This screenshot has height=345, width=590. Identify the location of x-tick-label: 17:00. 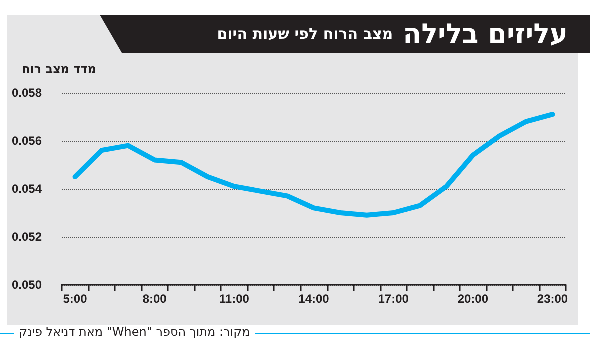
(394, 299).